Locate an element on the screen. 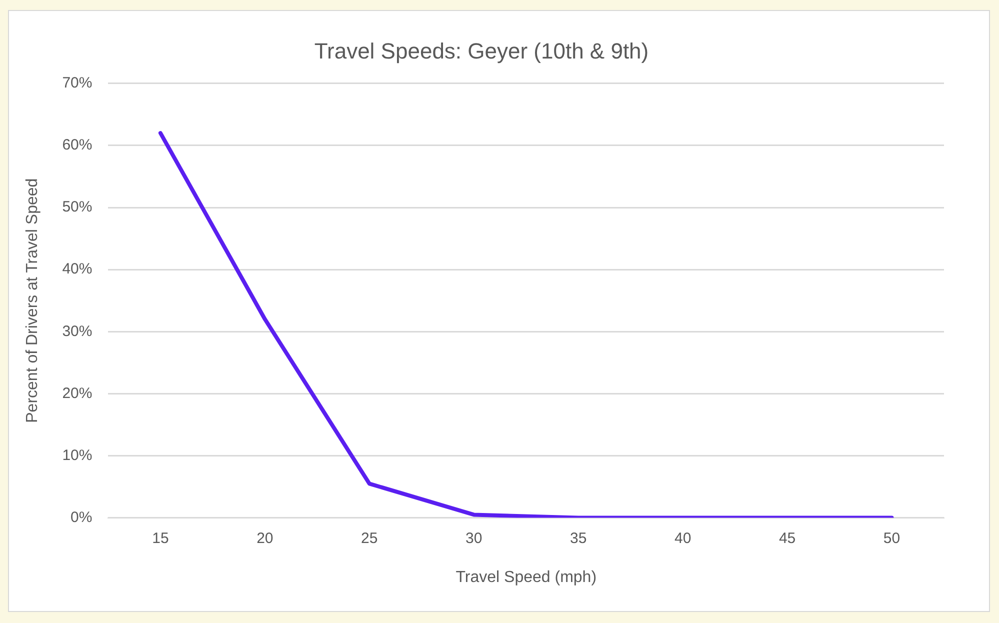  y-tick-label: 70% is located at coordinates (77, 83).